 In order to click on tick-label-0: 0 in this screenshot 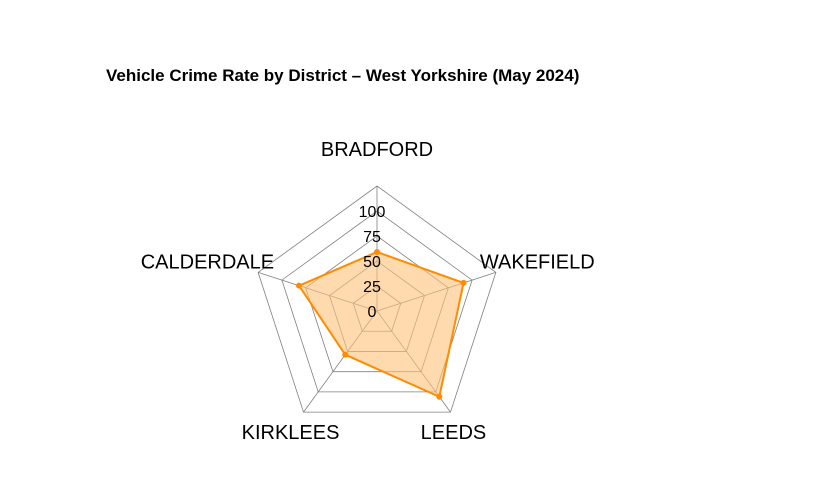, I will do `click(372, 312)`.